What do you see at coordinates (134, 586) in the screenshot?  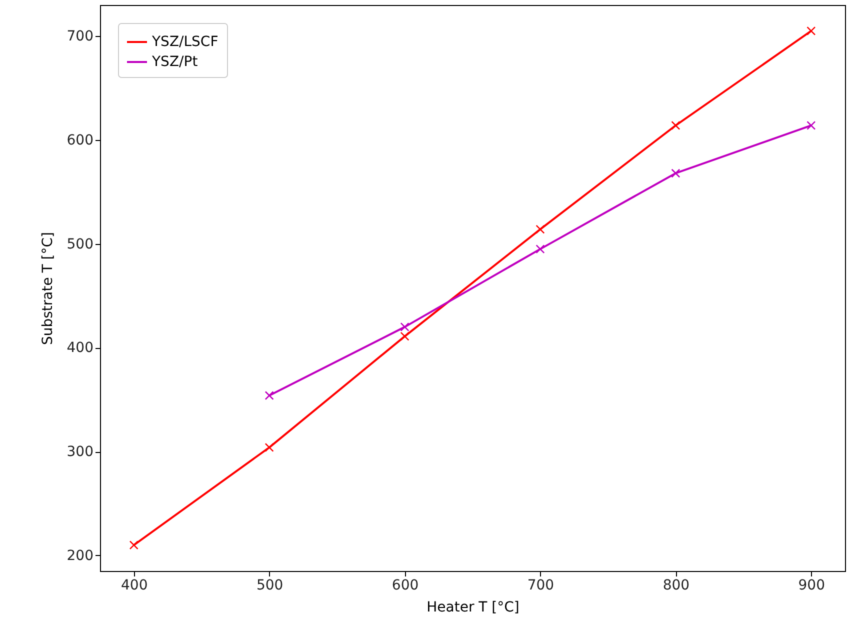 I see `x-tick-label: 400` at bounding box center [134, 586].